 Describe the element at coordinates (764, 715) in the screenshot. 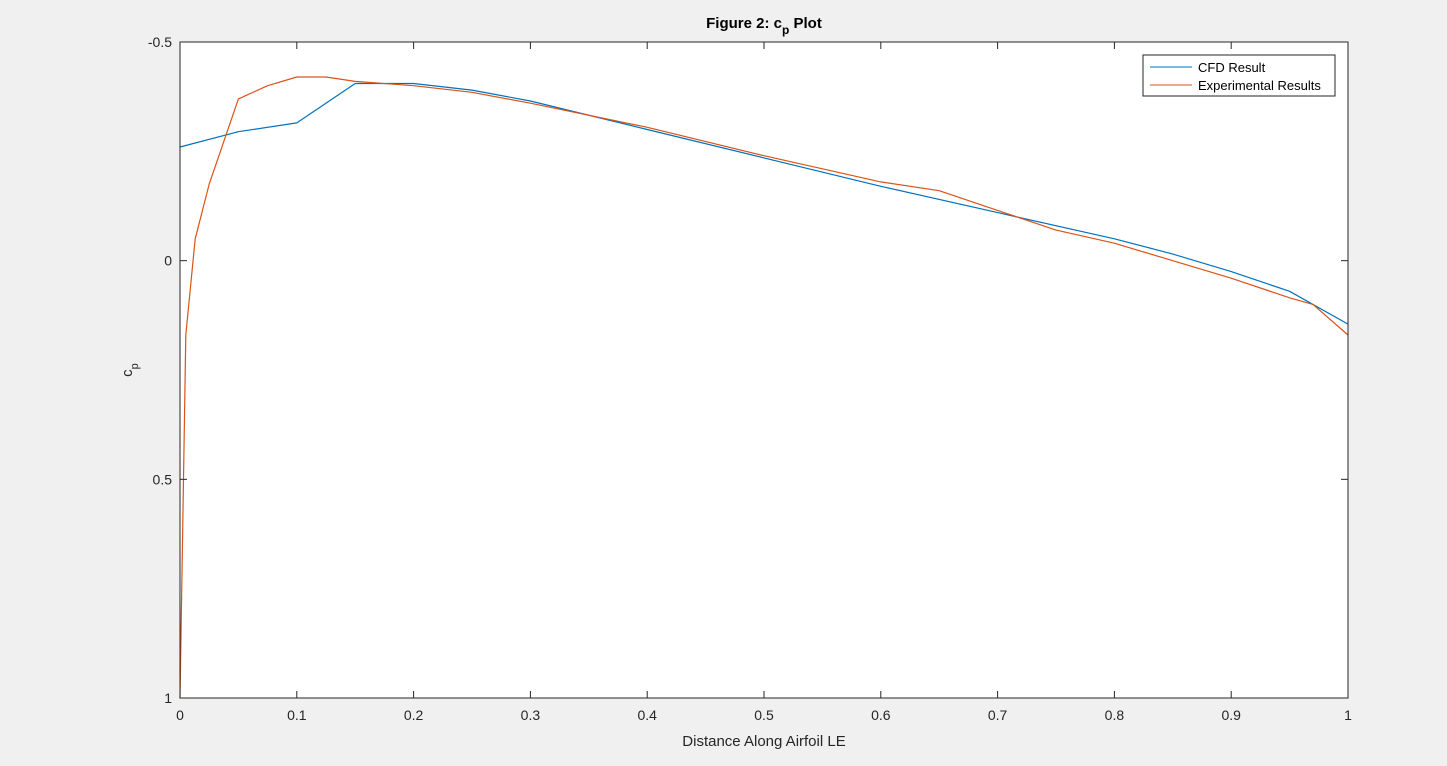

I see `x-tick-label: 0.5` at that location.